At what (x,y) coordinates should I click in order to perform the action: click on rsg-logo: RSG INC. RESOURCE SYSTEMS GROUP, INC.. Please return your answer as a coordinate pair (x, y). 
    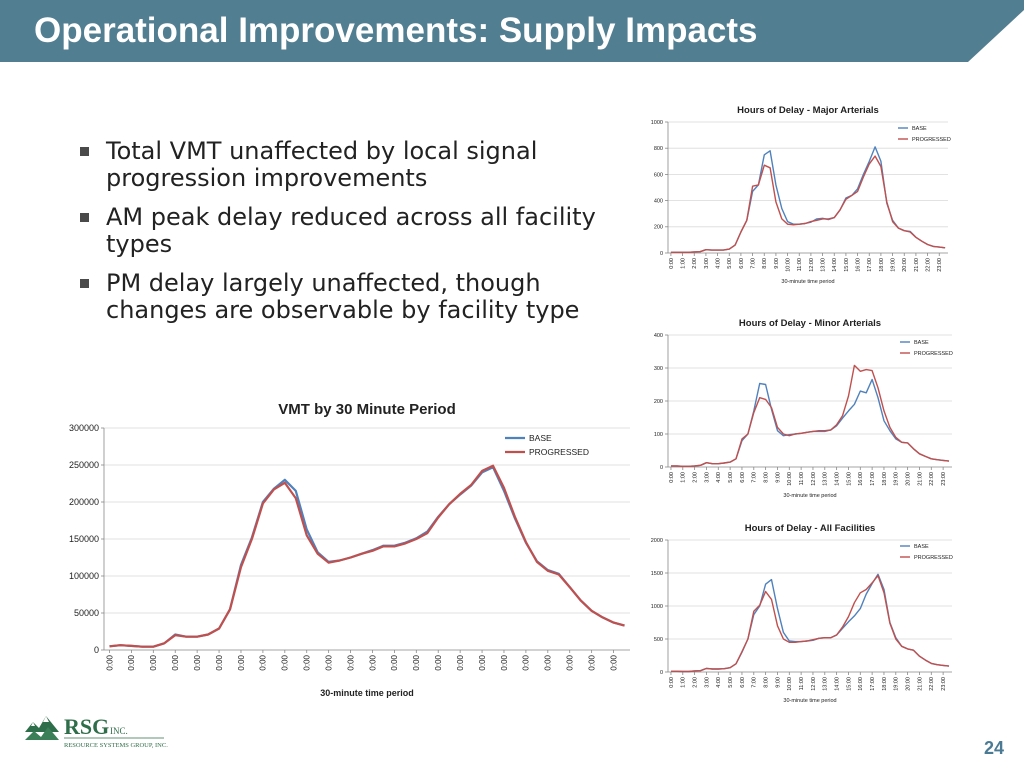
    Looking at the image, I should click on (99, 731).